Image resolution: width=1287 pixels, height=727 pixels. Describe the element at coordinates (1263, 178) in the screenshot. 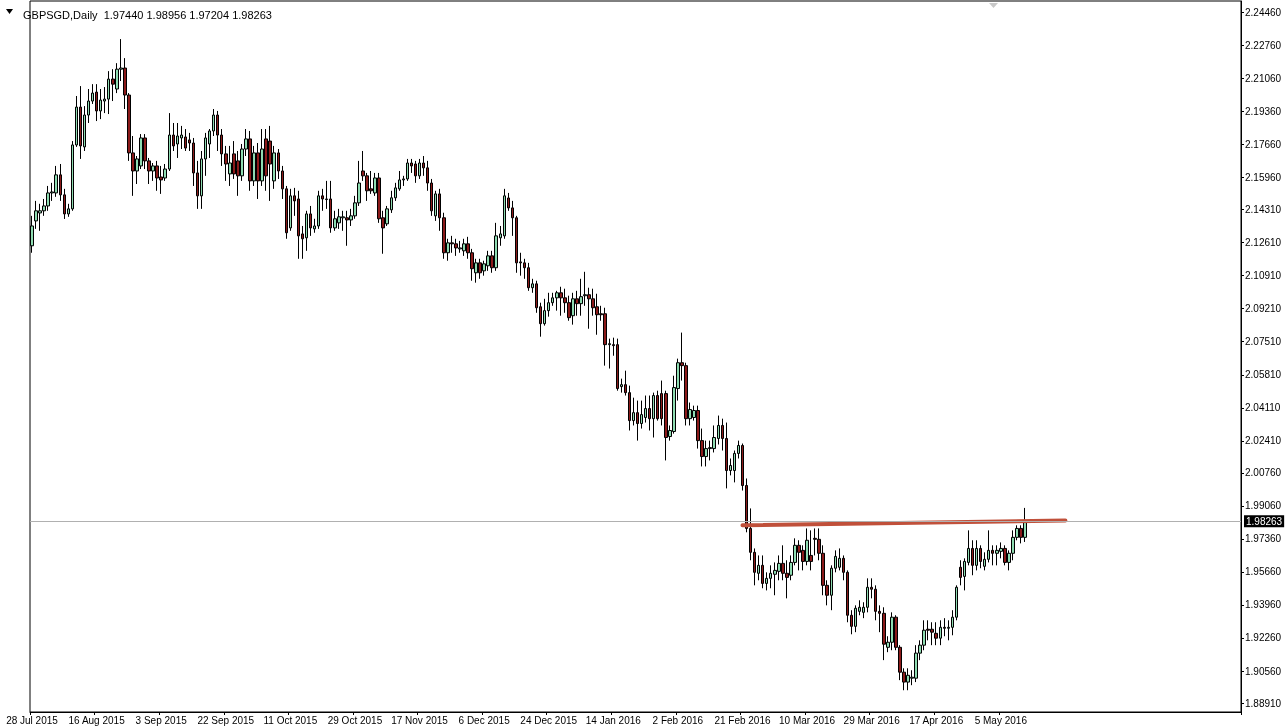

I see `y-tick-label: 2.15960` at that location.